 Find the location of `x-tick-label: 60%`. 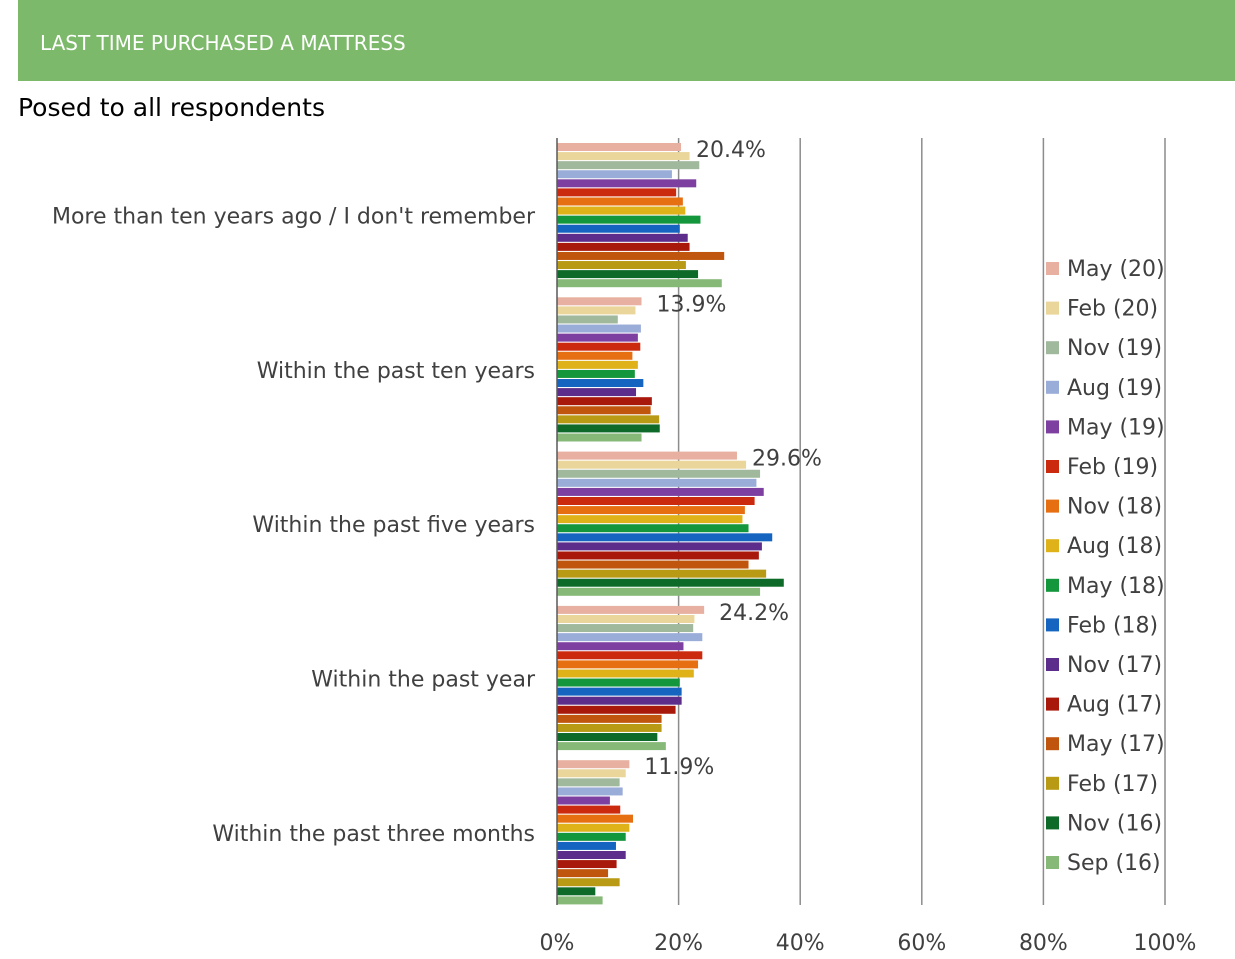

x-tick-label: 60% is located at coordinates (921, 943).